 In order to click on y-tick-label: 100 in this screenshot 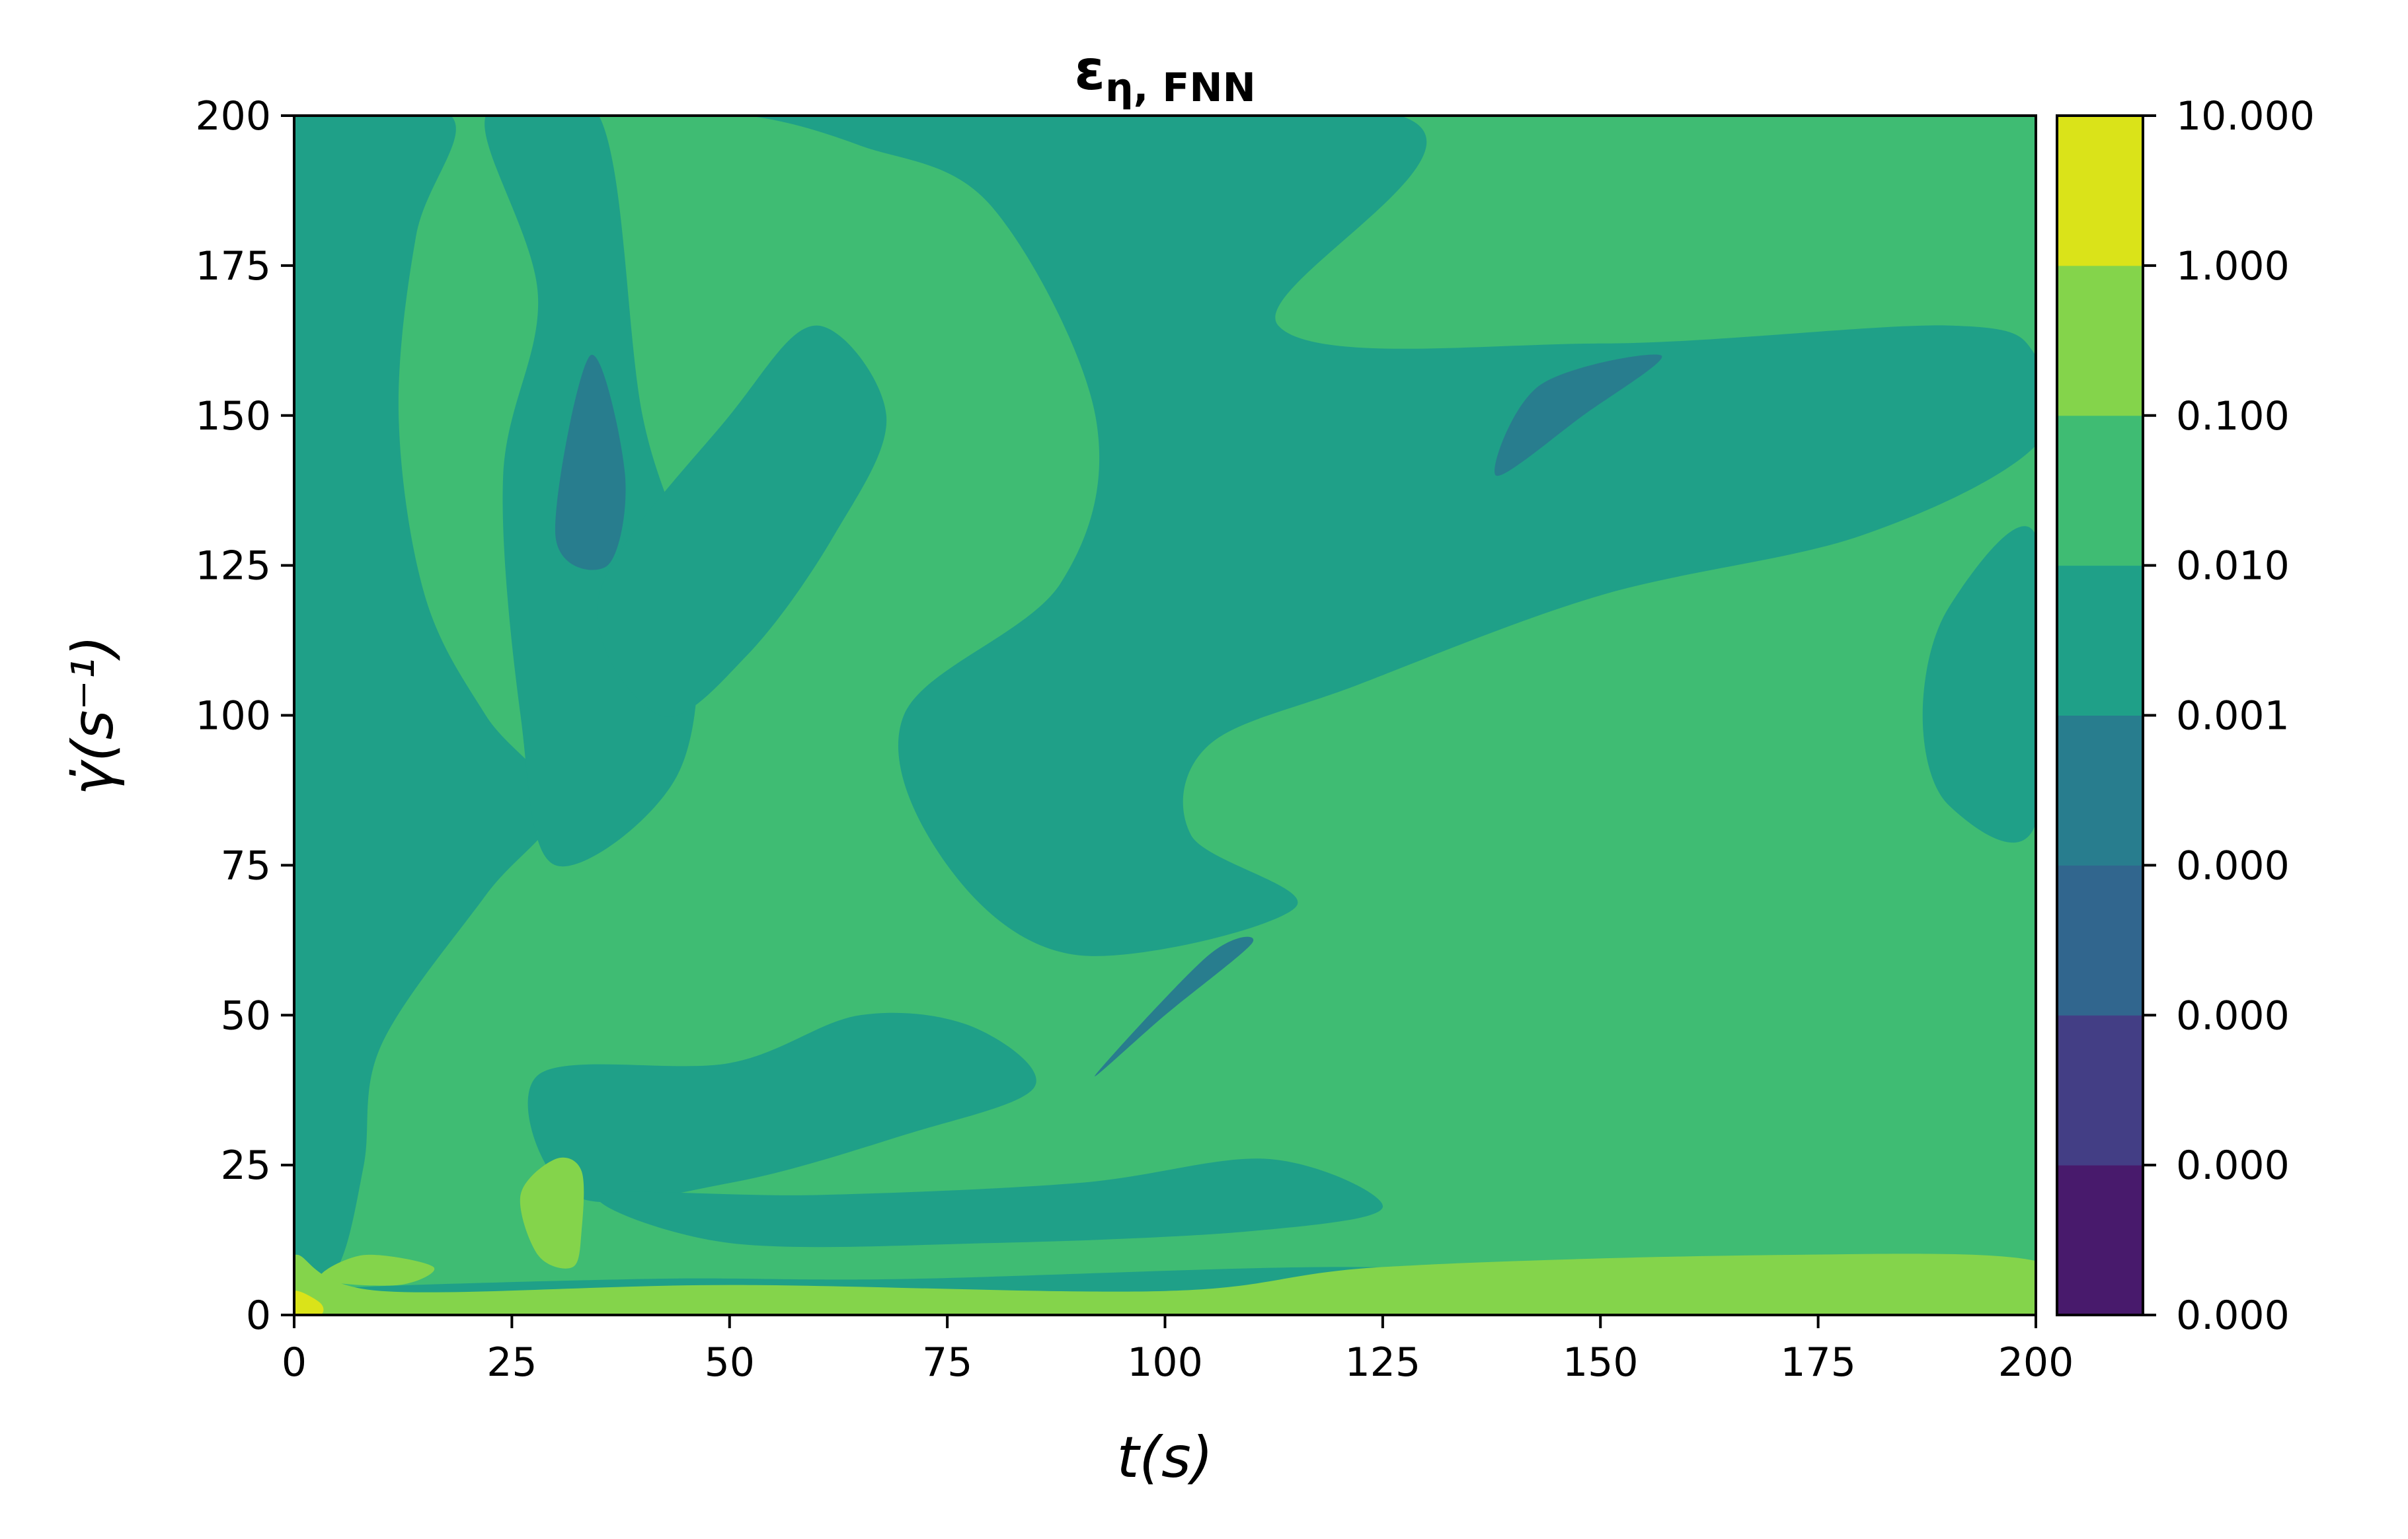, I will do `click(233, 716)`.